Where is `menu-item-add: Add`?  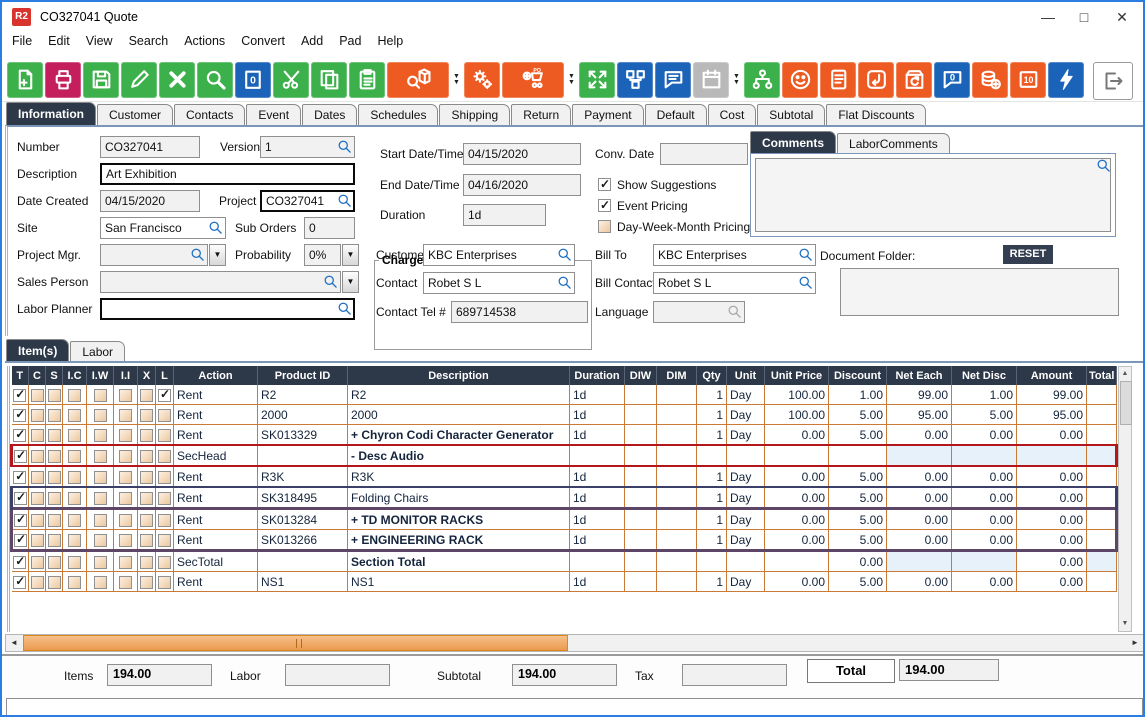
menu-item-add: Add is located at coordinates (312, 41).